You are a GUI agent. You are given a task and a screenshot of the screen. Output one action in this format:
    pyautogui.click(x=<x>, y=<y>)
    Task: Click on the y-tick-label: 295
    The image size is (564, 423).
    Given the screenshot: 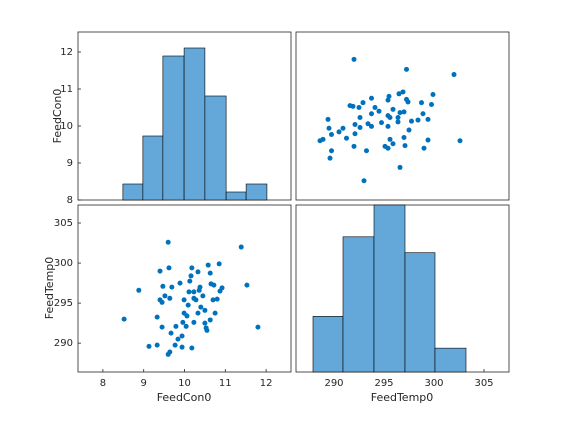 What is the action you would take?
    pyautogui.click(x=63, y=303)
    